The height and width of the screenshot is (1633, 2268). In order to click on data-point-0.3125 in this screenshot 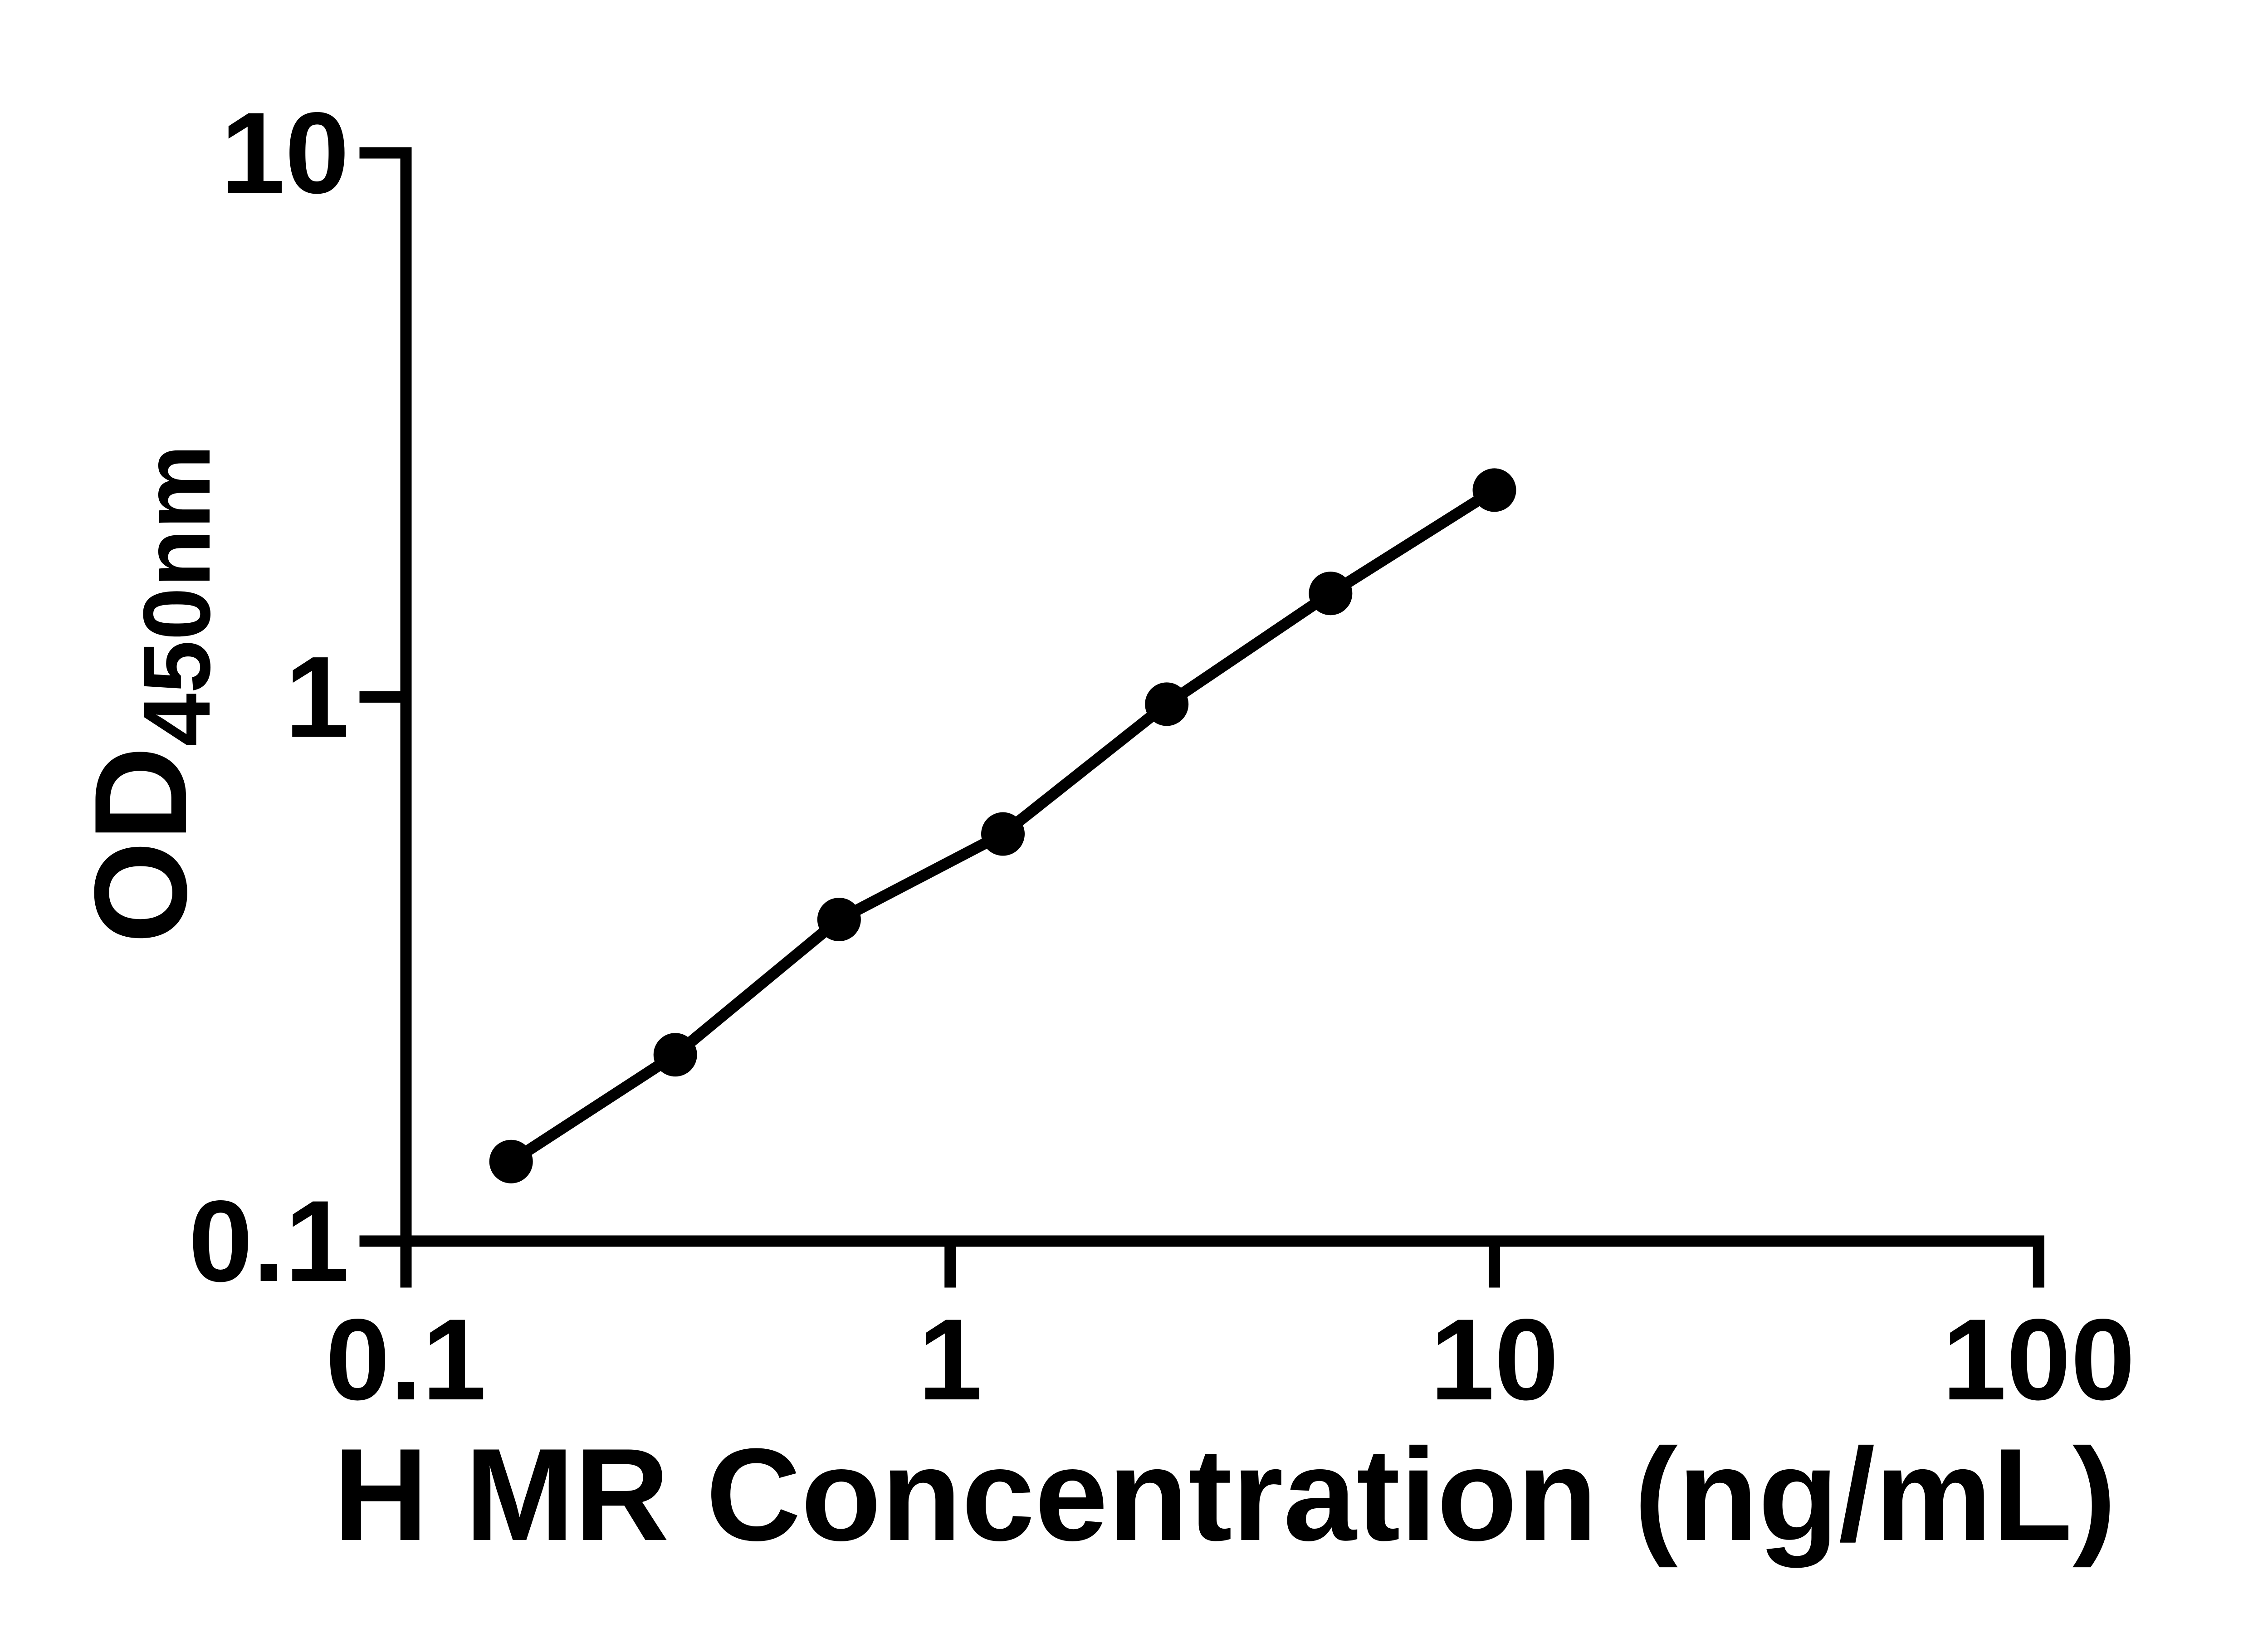, I will do `click(675, 1055)`.